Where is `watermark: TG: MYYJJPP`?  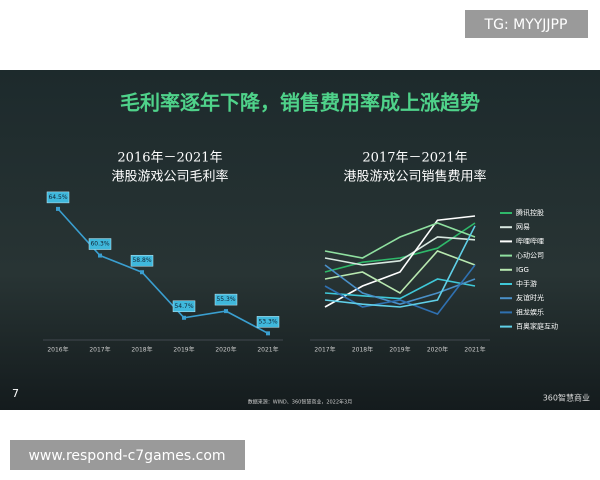 watermark: TG: MYYJJPP is located at coordinates (526, 25).